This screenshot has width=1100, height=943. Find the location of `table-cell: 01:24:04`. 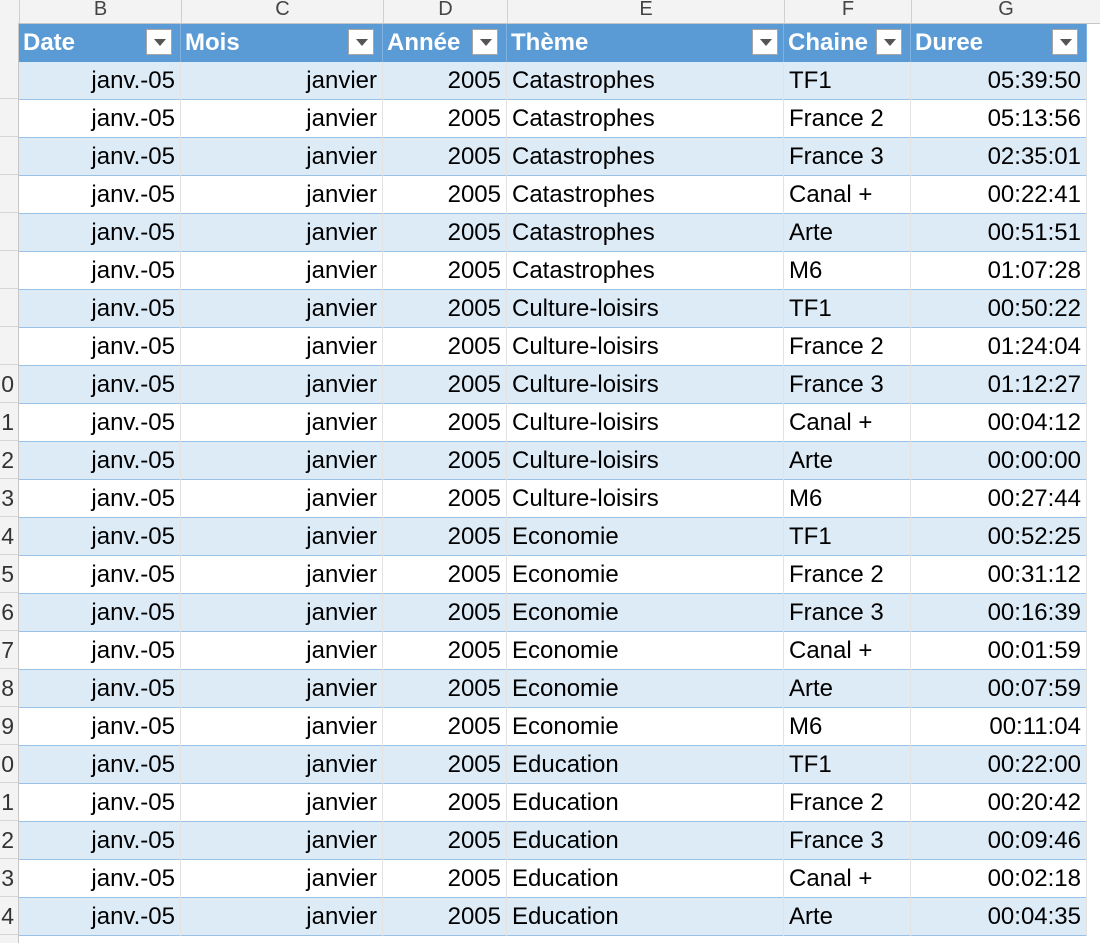

table-cell: 01:24:04 is located at coordinates (999, 347).